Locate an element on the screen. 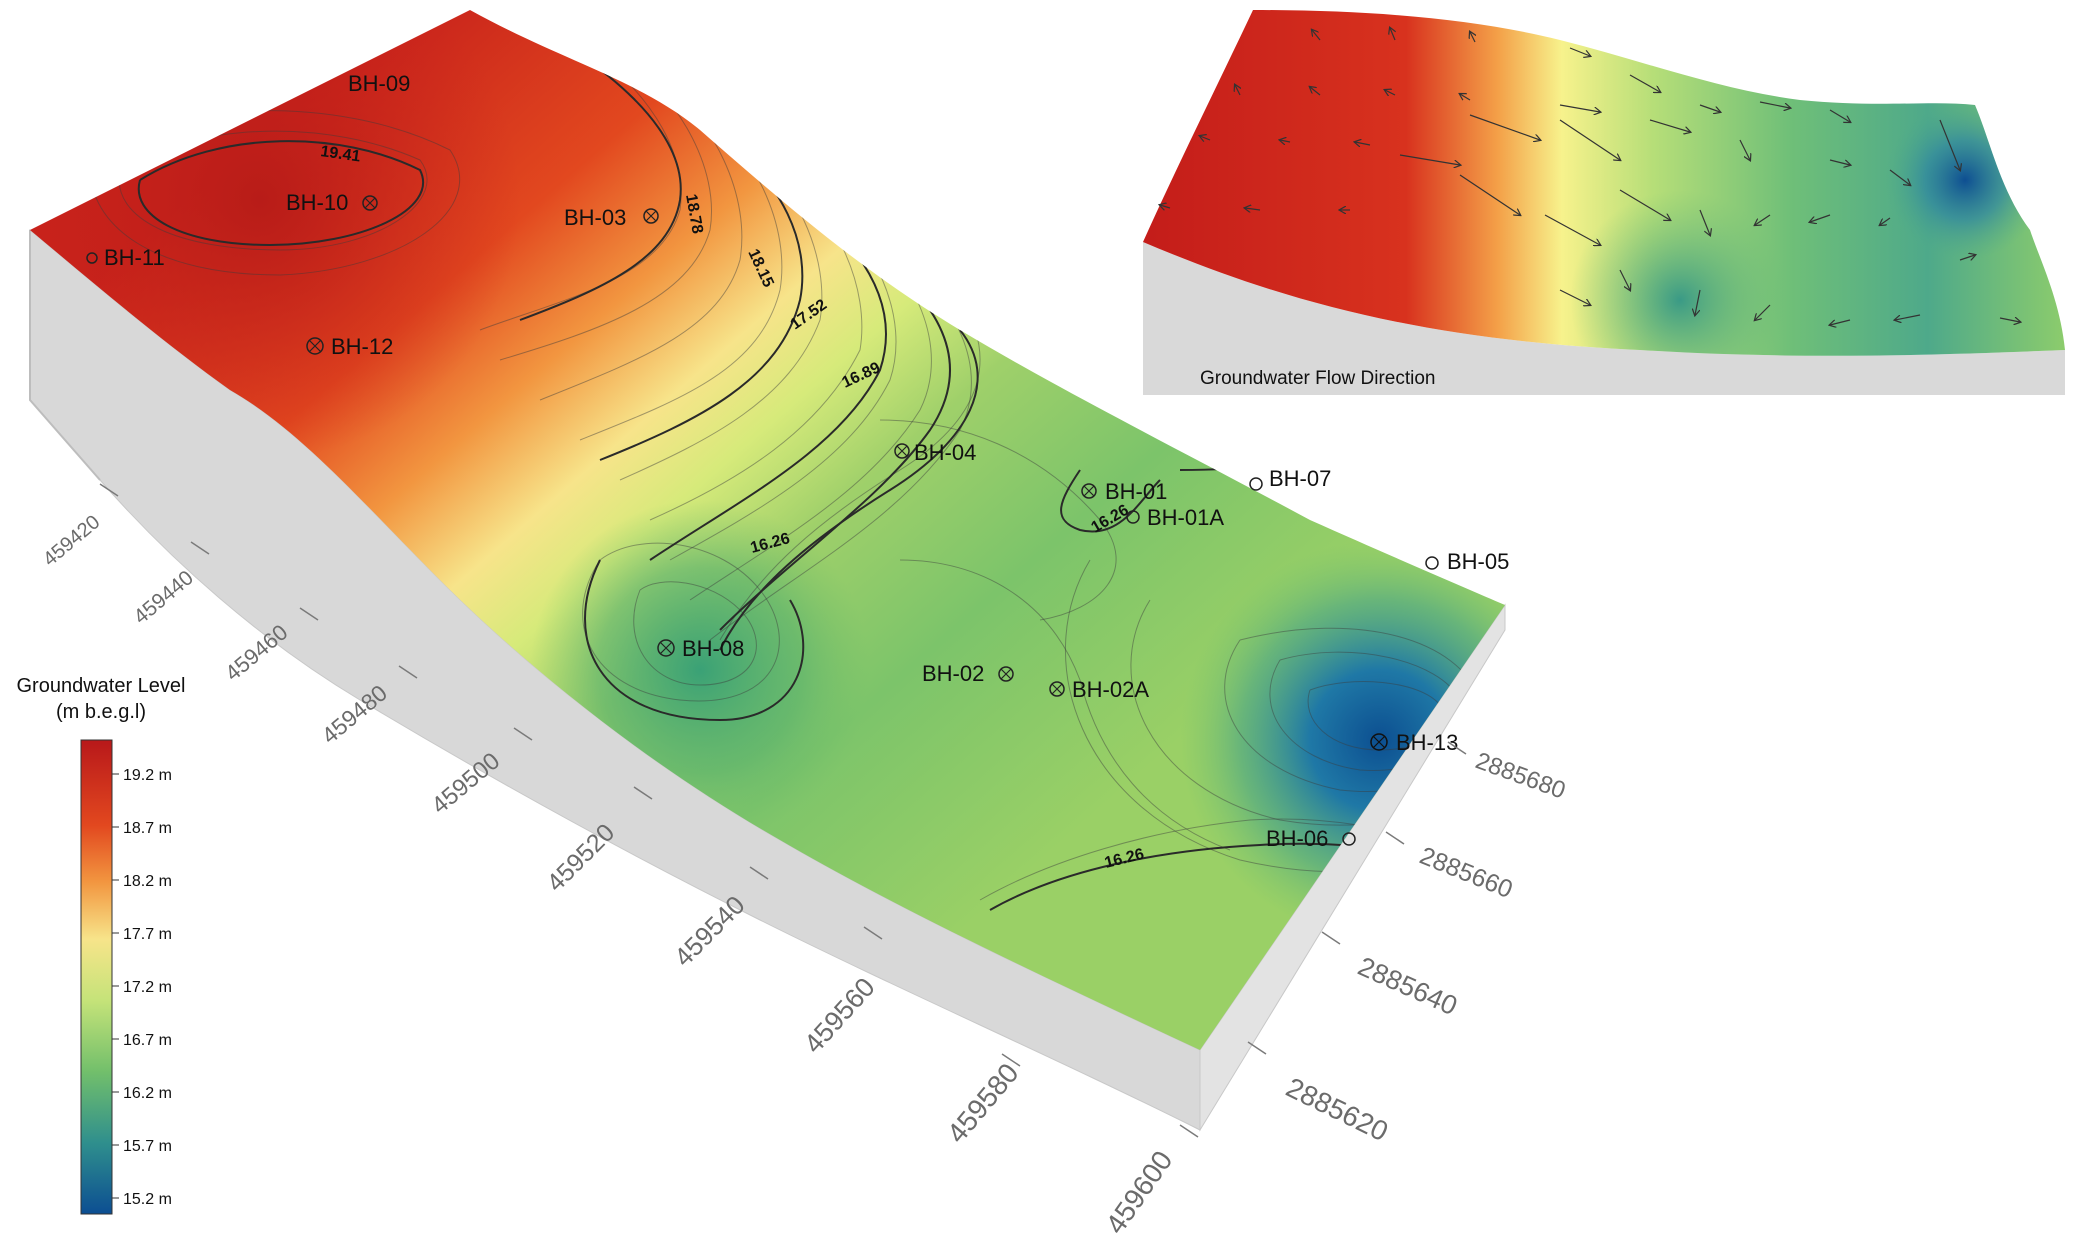 The height and width of the screenshot is (1243, 2073). contour-label-18-78: 18.78 is located at coordinates (694, 214).